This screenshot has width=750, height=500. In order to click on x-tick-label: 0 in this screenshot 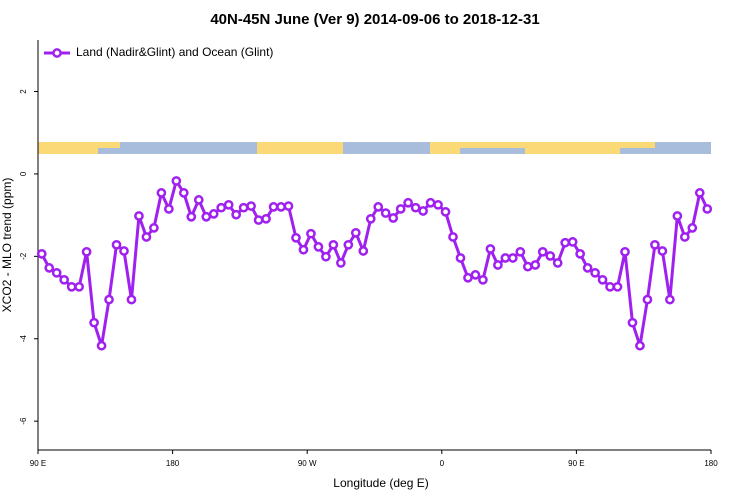, I will do `click(442, 463)`.